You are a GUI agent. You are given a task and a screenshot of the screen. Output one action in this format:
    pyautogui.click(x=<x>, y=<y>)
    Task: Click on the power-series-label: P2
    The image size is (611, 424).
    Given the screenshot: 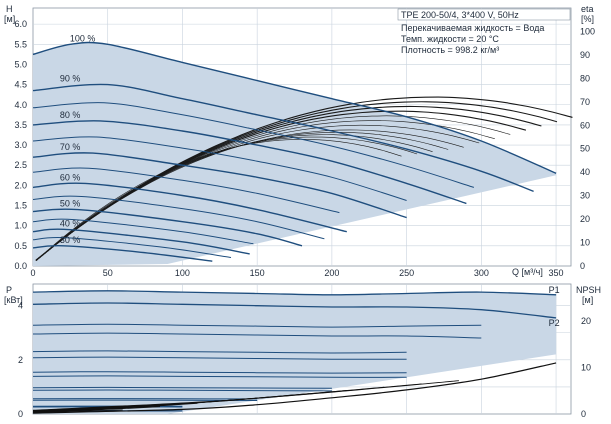 What is the action you would take?
    pyautogui.click(x=554, y=323)
    